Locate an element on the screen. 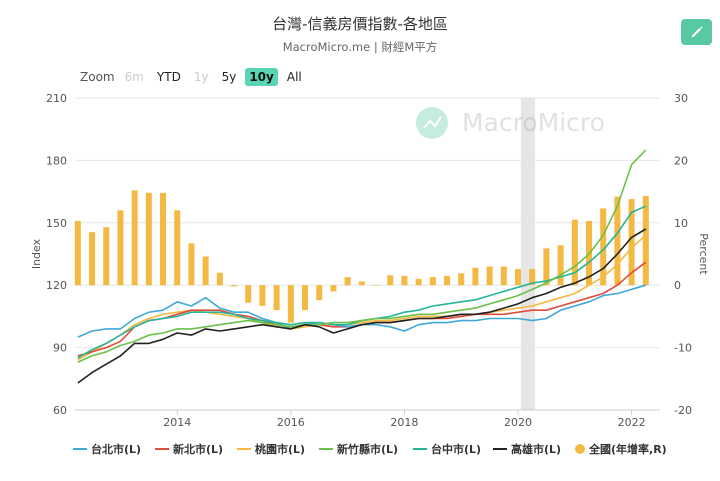 The height and width of the screenshot is (481, 720). legend-item-newtaipei: 新北市(L) is located at coordinates (189, 449).